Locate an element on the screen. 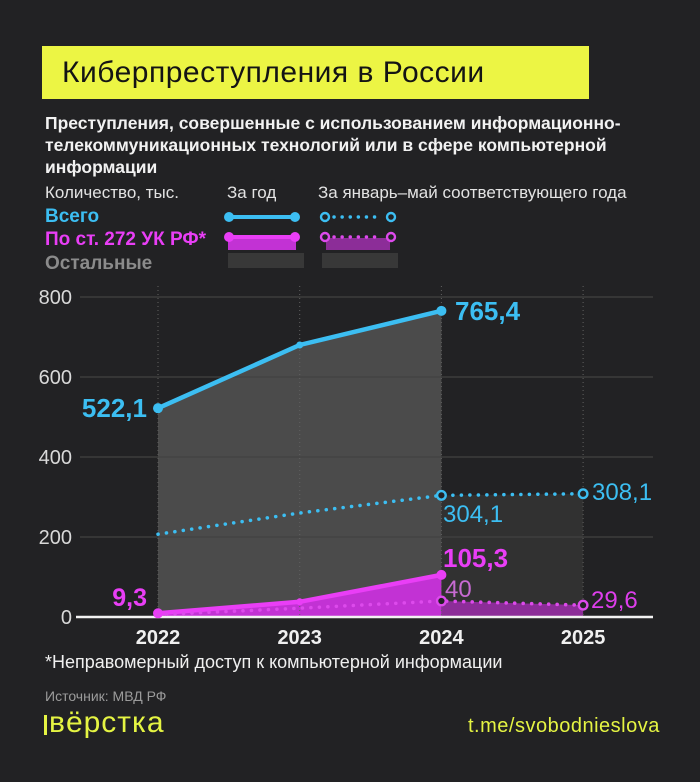  x-tick-label-2024: 2024 is located at coordinates (441, 638).